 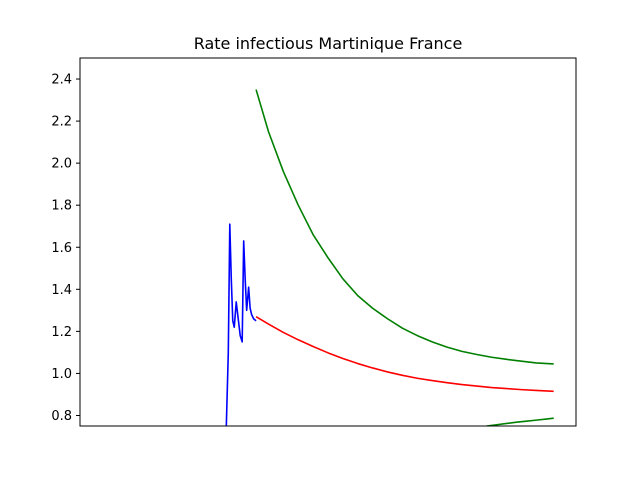 I want to click on y-tick-label: 1.0, so click(x=61, y=374).